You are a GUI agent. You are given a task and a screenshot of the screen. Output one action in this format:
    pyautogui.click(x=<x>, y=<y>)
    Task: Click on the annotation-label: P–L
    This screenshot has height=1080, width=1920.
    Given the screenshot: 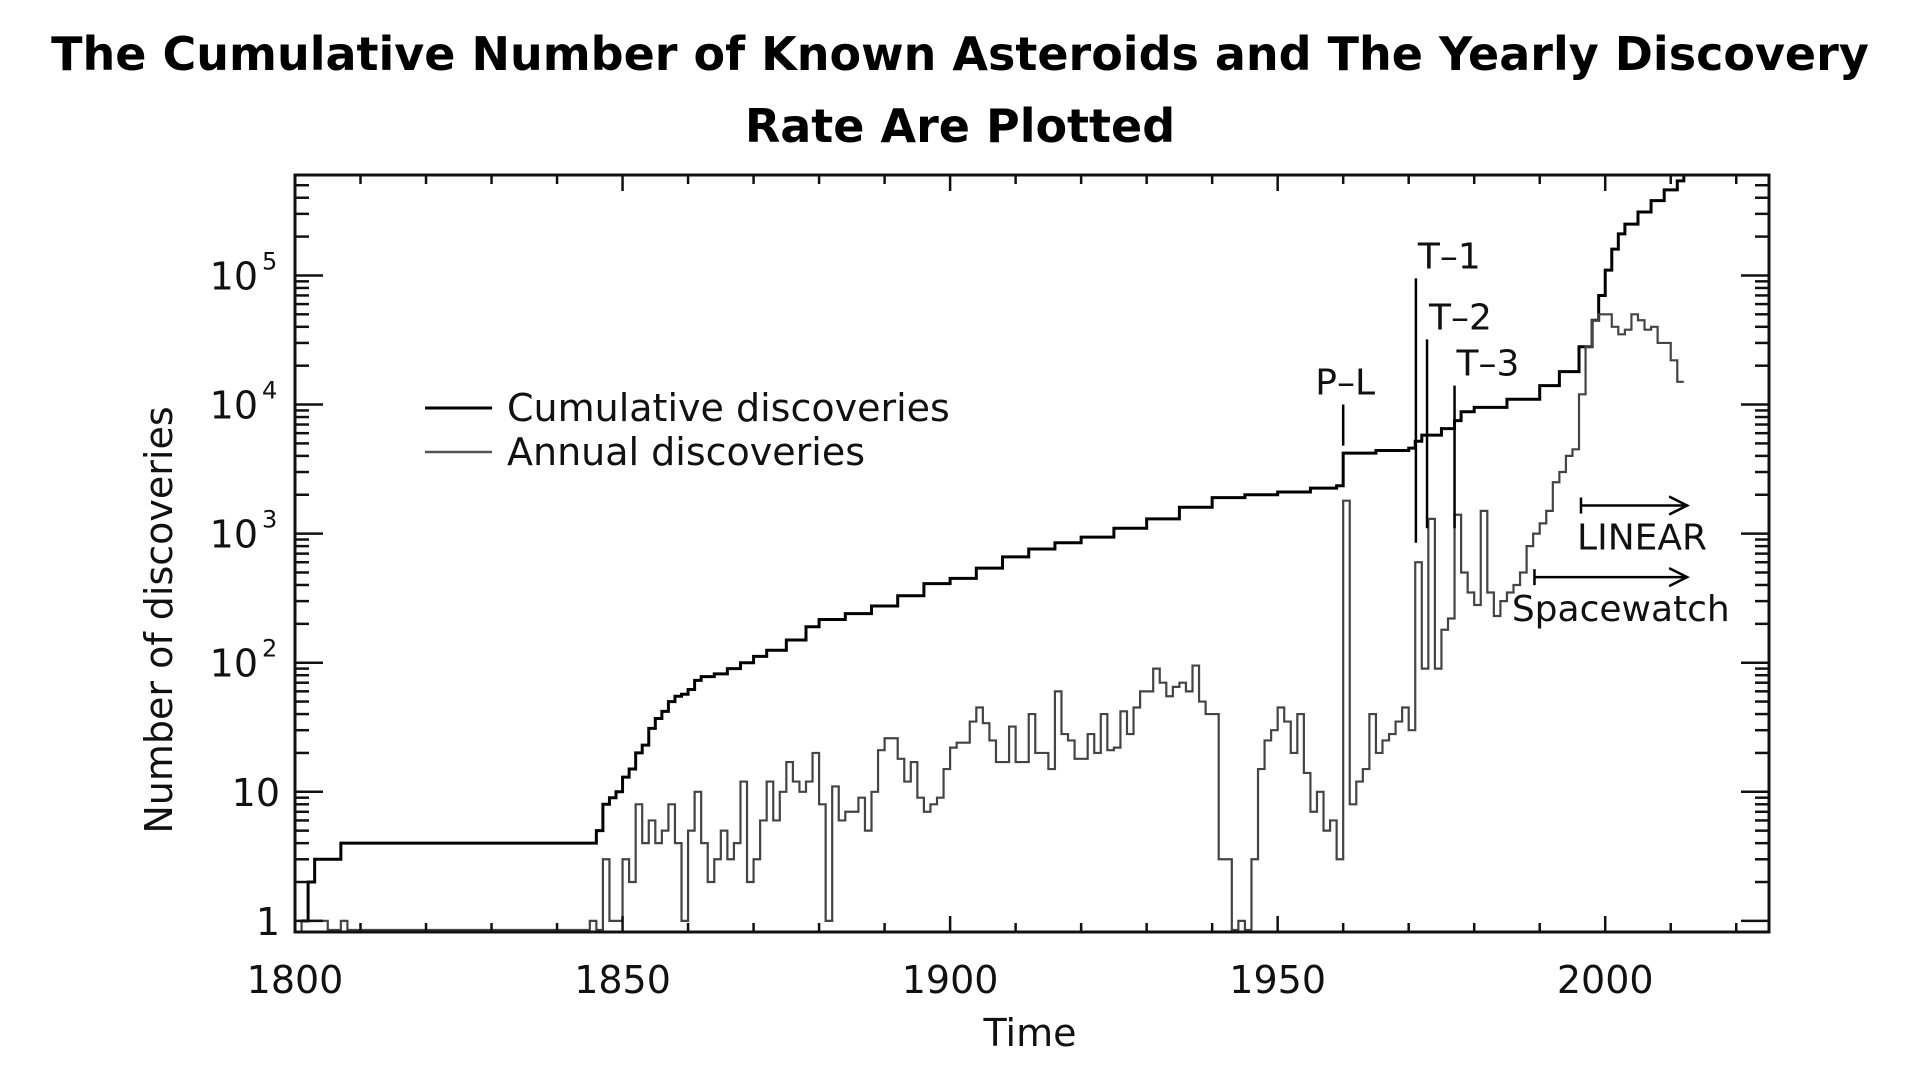 What is the action you would take?
    pyautogui.click(x=1345, y=383)
    